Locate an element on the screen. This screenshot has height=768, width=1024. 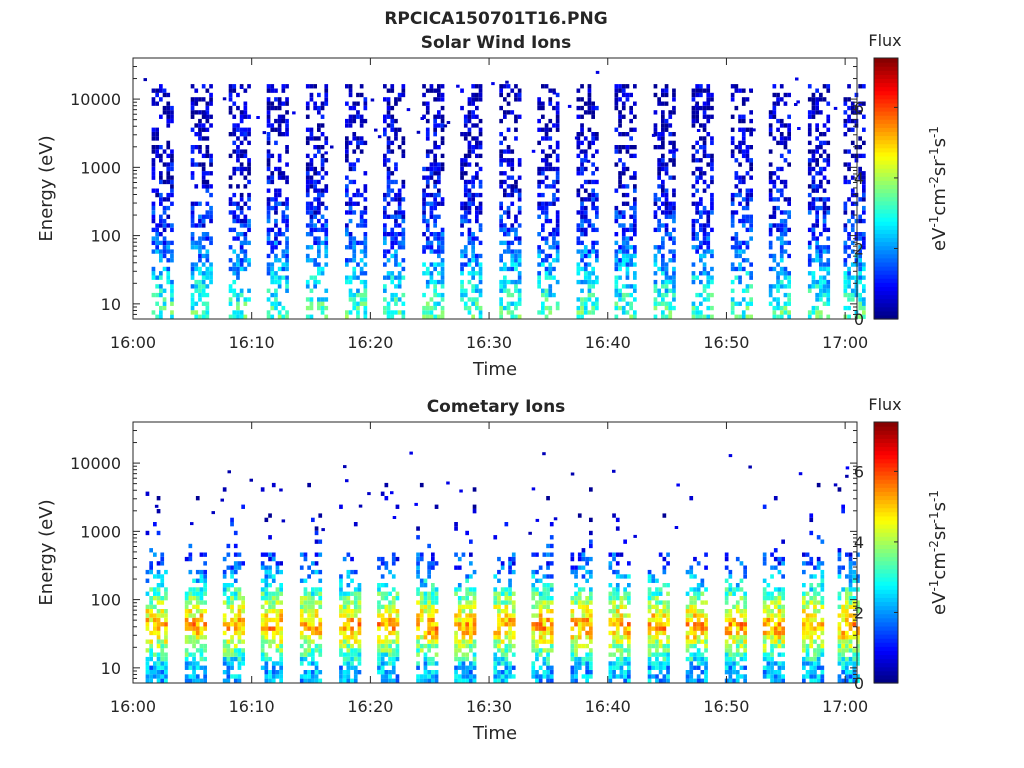
colorbar-frame is located at coordinates (886, 188).